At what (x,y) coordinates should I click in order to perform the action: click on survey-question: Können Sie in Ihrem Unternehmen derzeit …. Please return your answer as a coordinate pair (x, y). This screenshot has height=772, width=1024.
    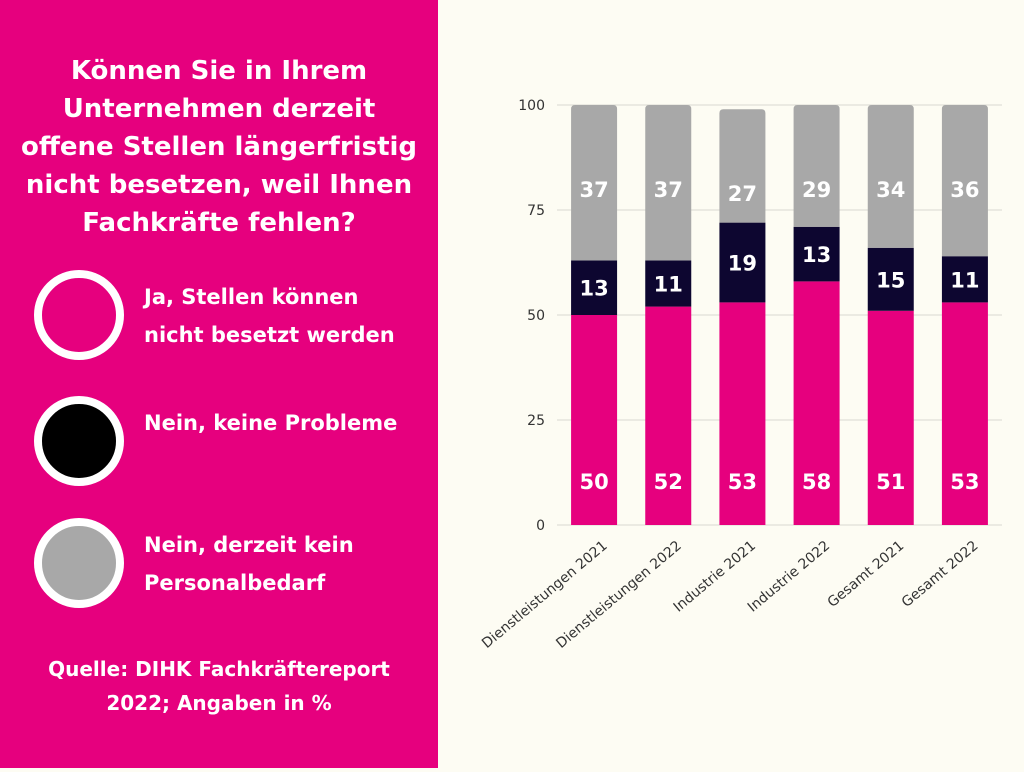
    Looking at the image, I should click on (219, 147).